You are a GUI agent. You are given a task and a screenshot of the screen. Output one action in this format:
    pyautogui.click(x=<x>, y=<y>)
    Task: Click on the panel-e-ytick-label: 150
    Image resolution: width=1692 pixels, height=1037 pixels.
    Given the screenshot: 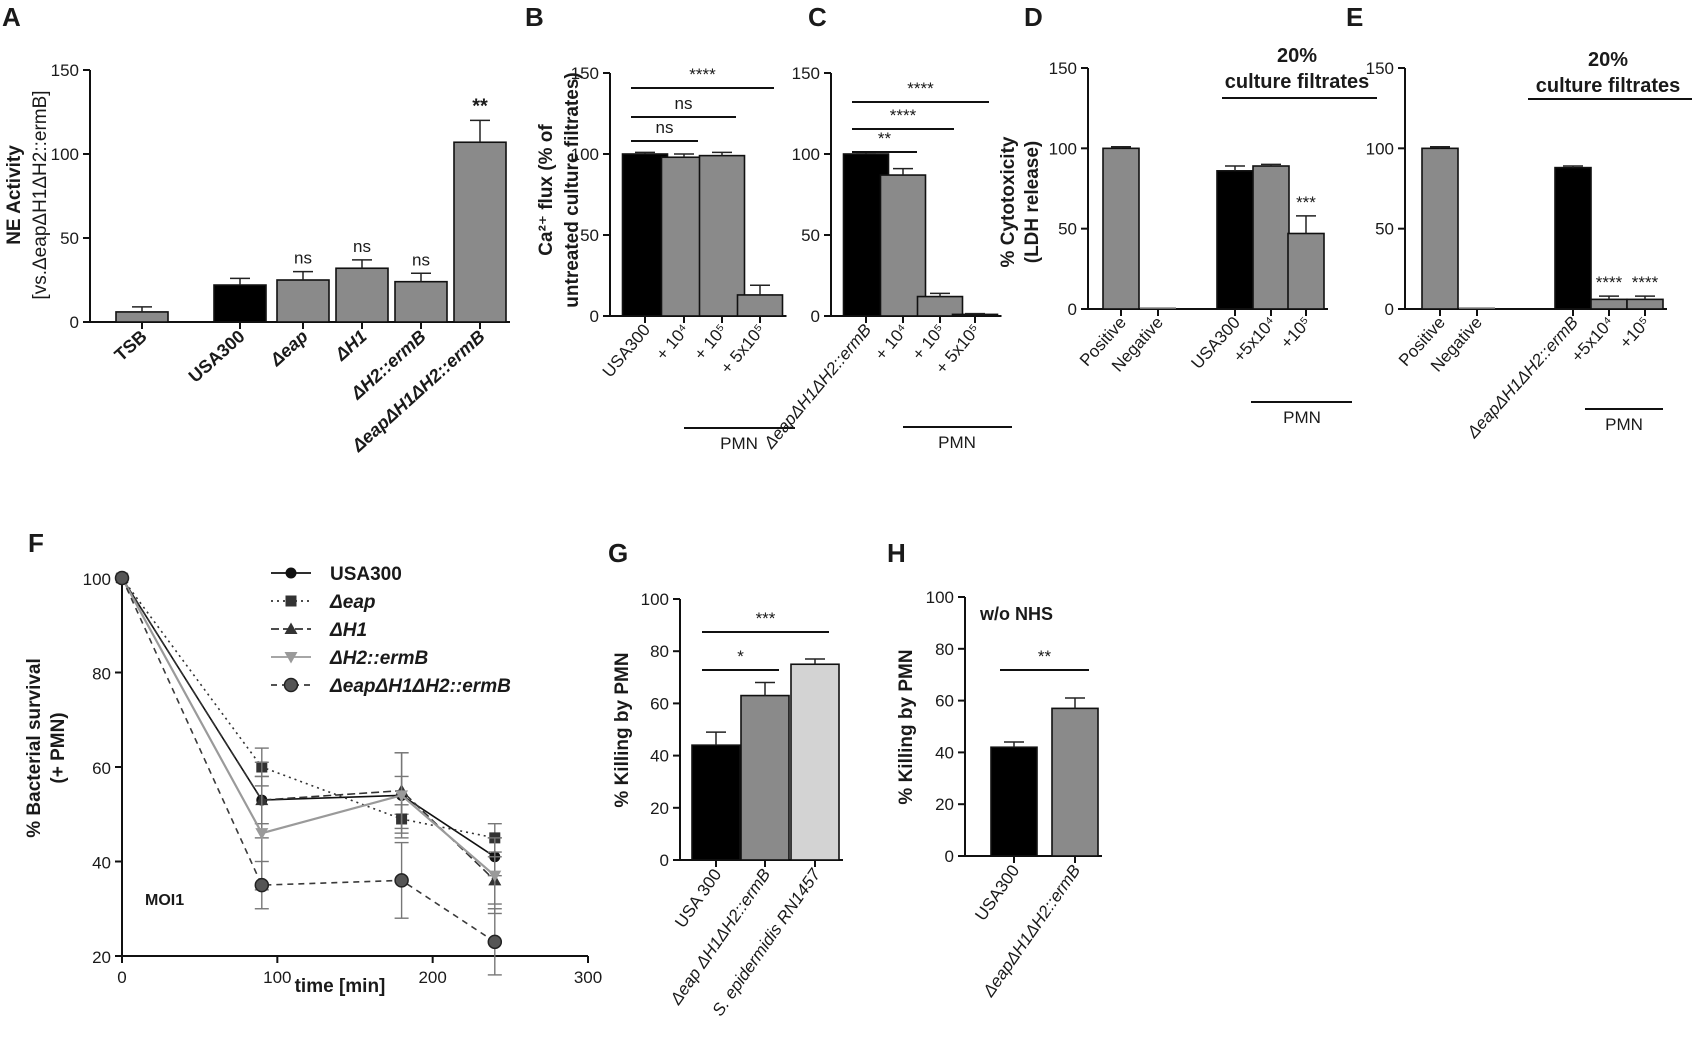 What is the action you would take?
    pyautogui.click(x=1380, y=68)
    